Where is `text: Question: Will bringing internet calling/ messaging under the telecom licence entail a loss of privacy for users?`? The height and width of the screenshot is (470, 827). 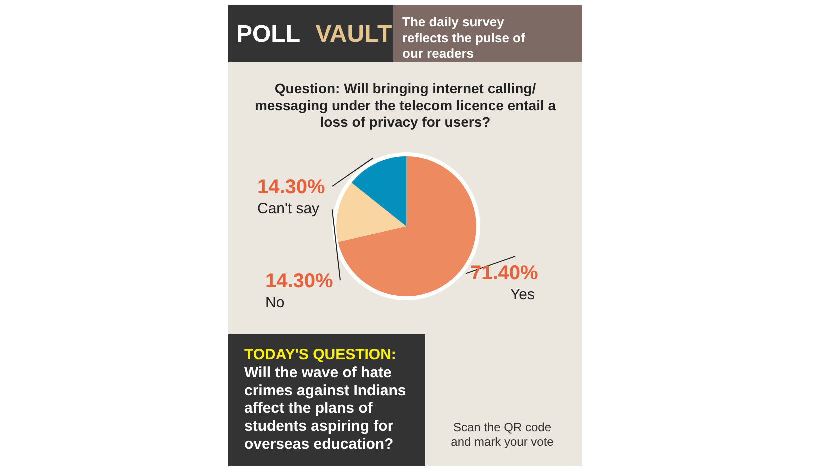
text: Question: Will bringing internet calling/ messaging under the telecom licence entail a loss of privacy for users? is located at coordinates (405, 105).